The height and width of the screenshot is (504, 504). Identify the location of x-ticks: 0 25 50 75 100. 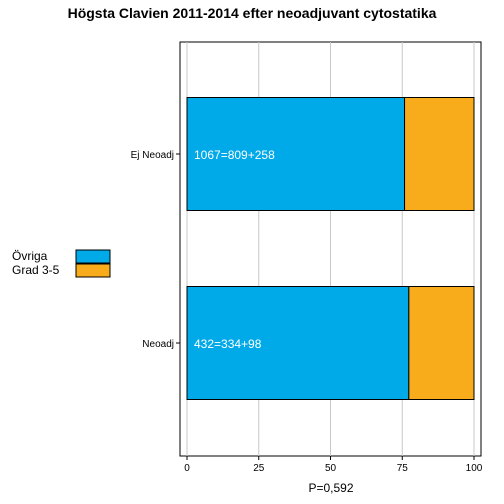
(333, 465).